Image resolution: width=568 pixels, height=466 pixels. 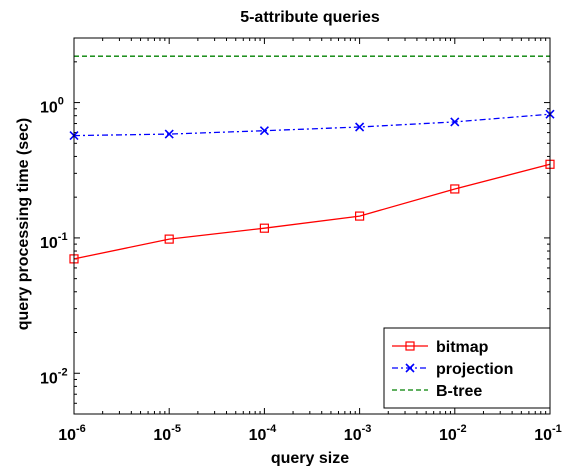 I want to click on y-tick-label-2: 10⁰, so click(x=52, y=106).